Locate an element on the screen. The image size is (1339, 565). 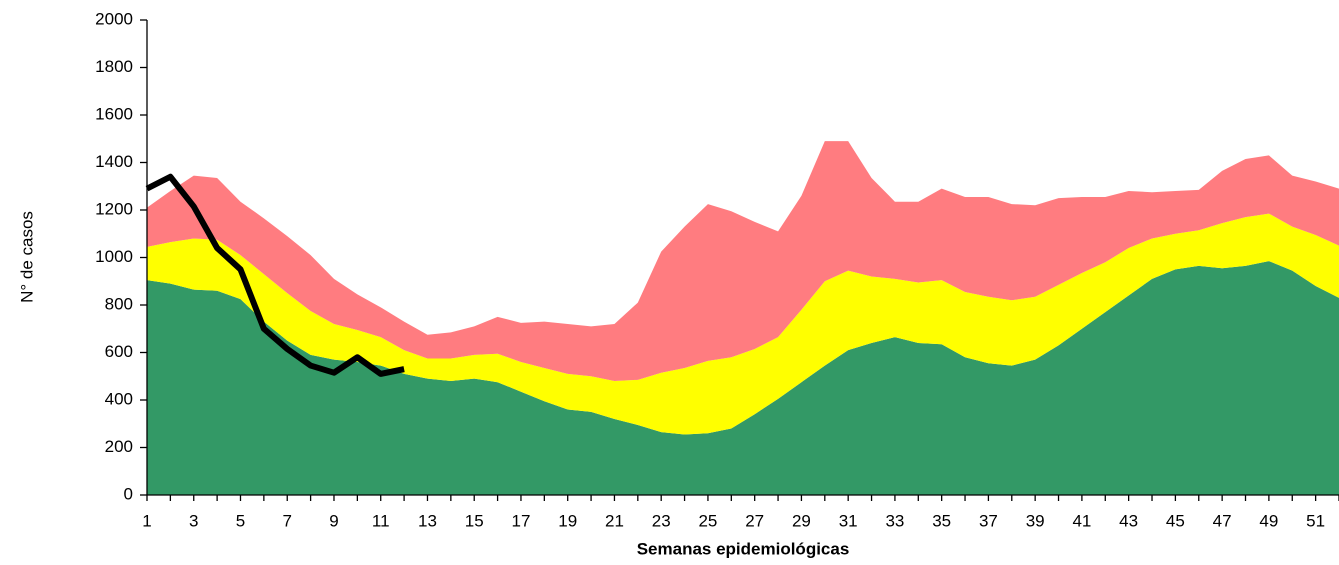
x-tick-label: 3 is located at coordinates (193, 520).